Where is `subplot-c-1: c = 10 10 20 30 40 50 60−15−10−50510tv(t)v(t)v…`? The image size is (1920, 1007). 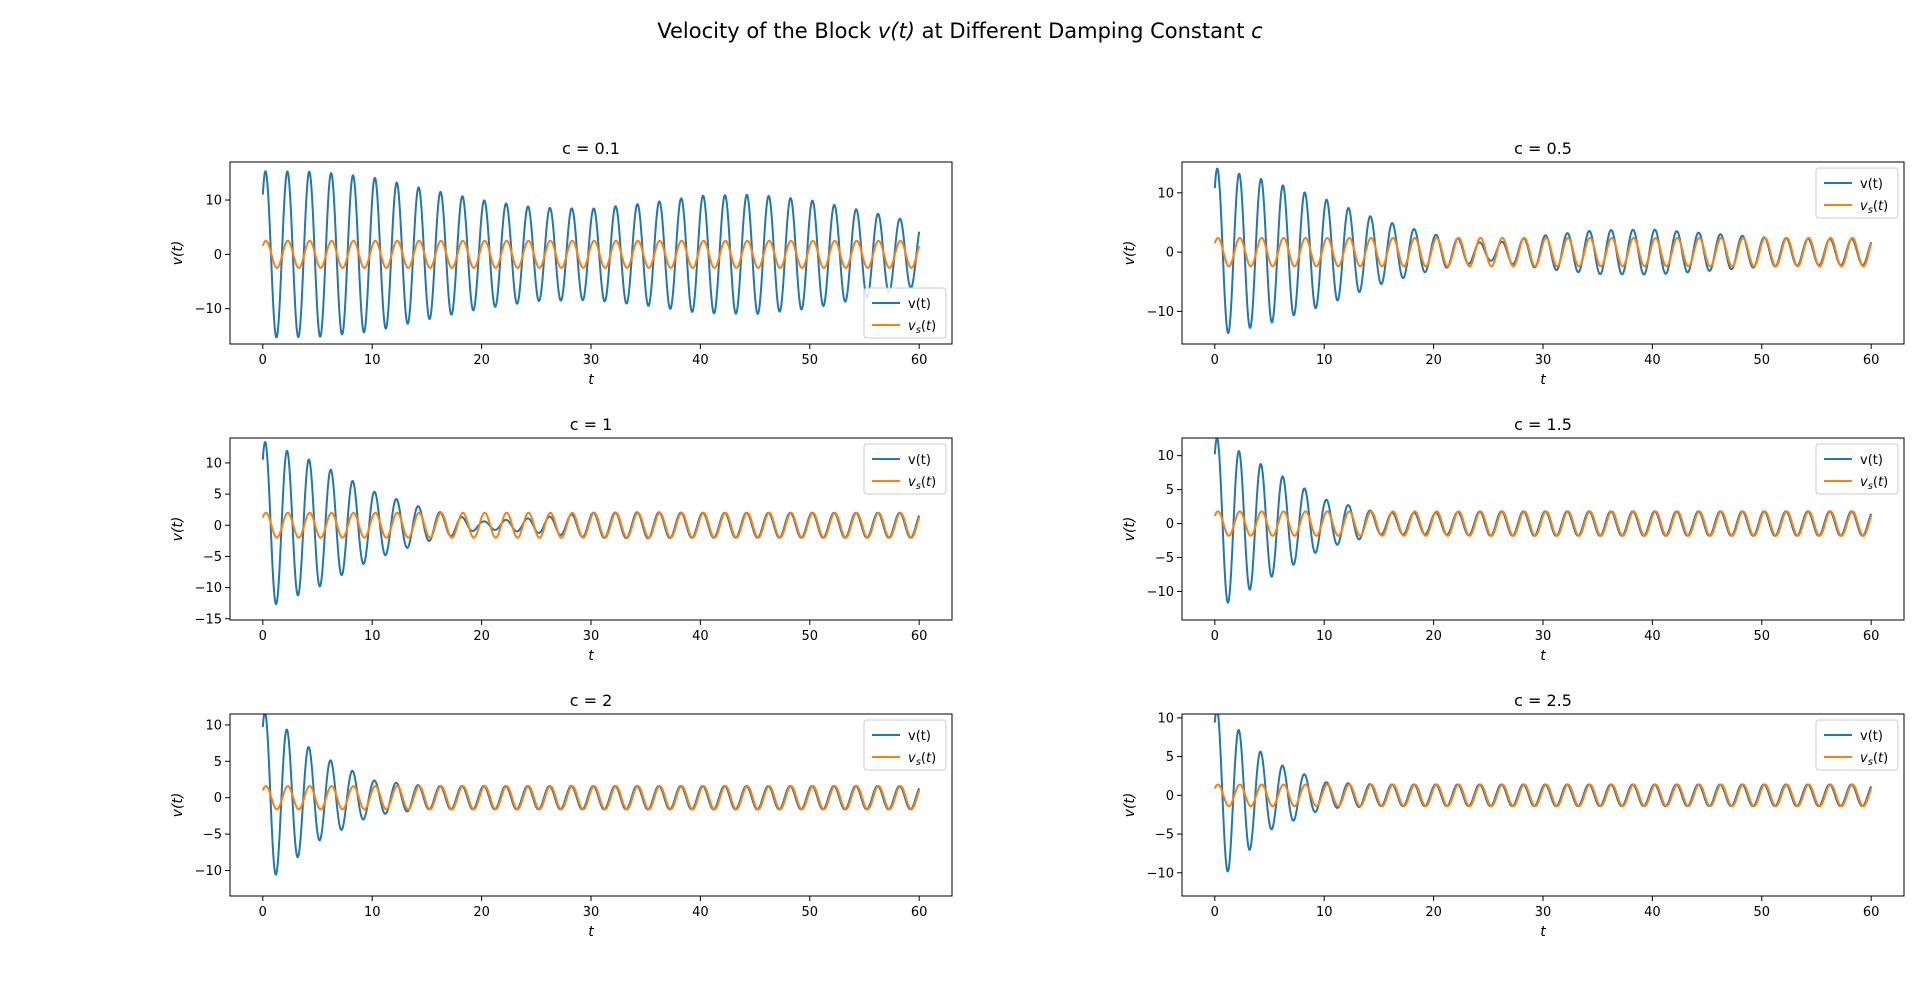 subplot-c-1: c = 10 10 20 30 40 50 60−15−10−50510tv(t)v(t)v… is located at coordinates (561, 539).